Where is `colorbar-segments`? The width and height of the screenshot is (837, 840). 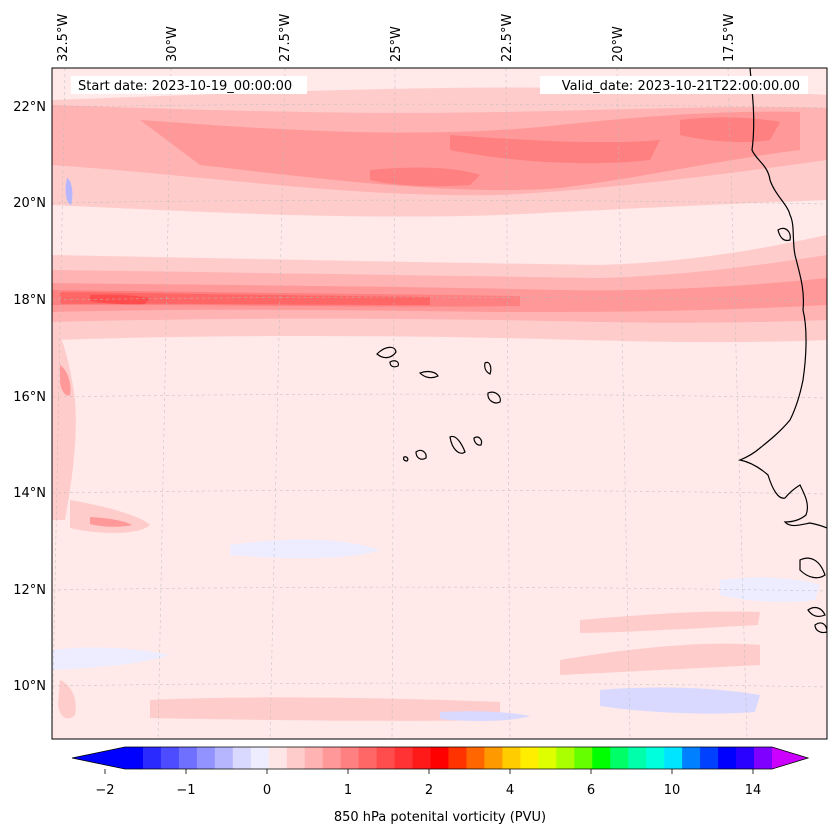 colorbar-segments is located at coordinates (449, 758).